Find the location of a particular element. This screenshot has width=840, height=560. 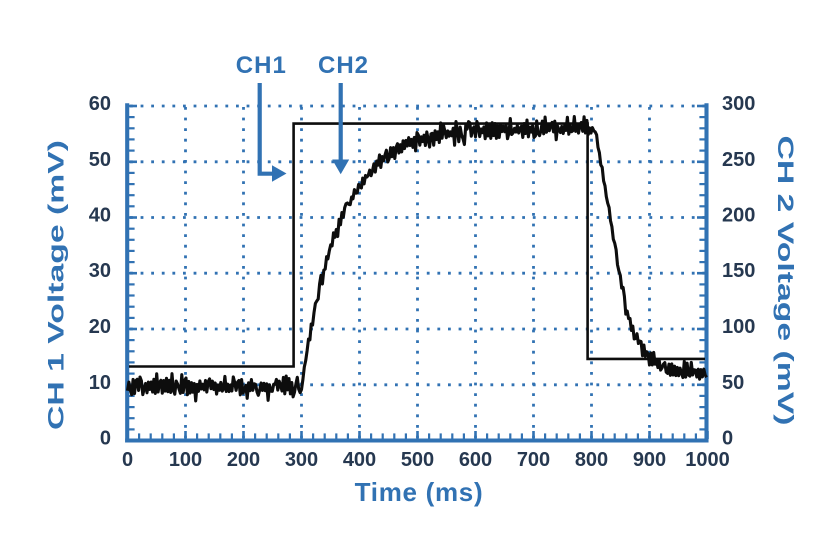

svg-text: 400 is located at coordinates (359, 460).